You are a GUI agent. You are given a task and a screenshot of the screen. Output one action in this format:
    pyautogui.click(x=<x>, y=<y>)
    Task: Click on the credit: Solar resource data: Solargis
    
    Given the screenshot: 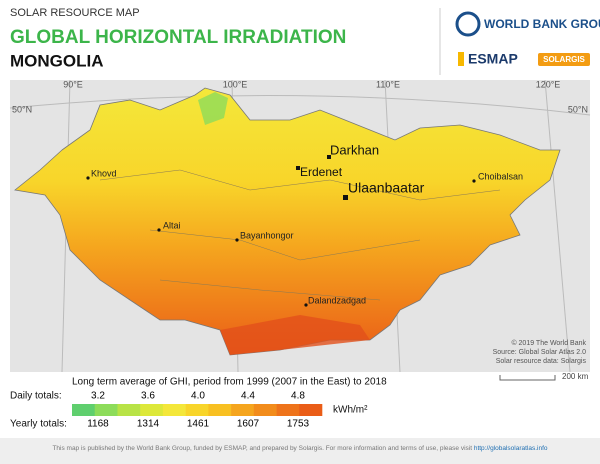 What is the action you would take?
    pyautogui.click(x=541, y=361)
    